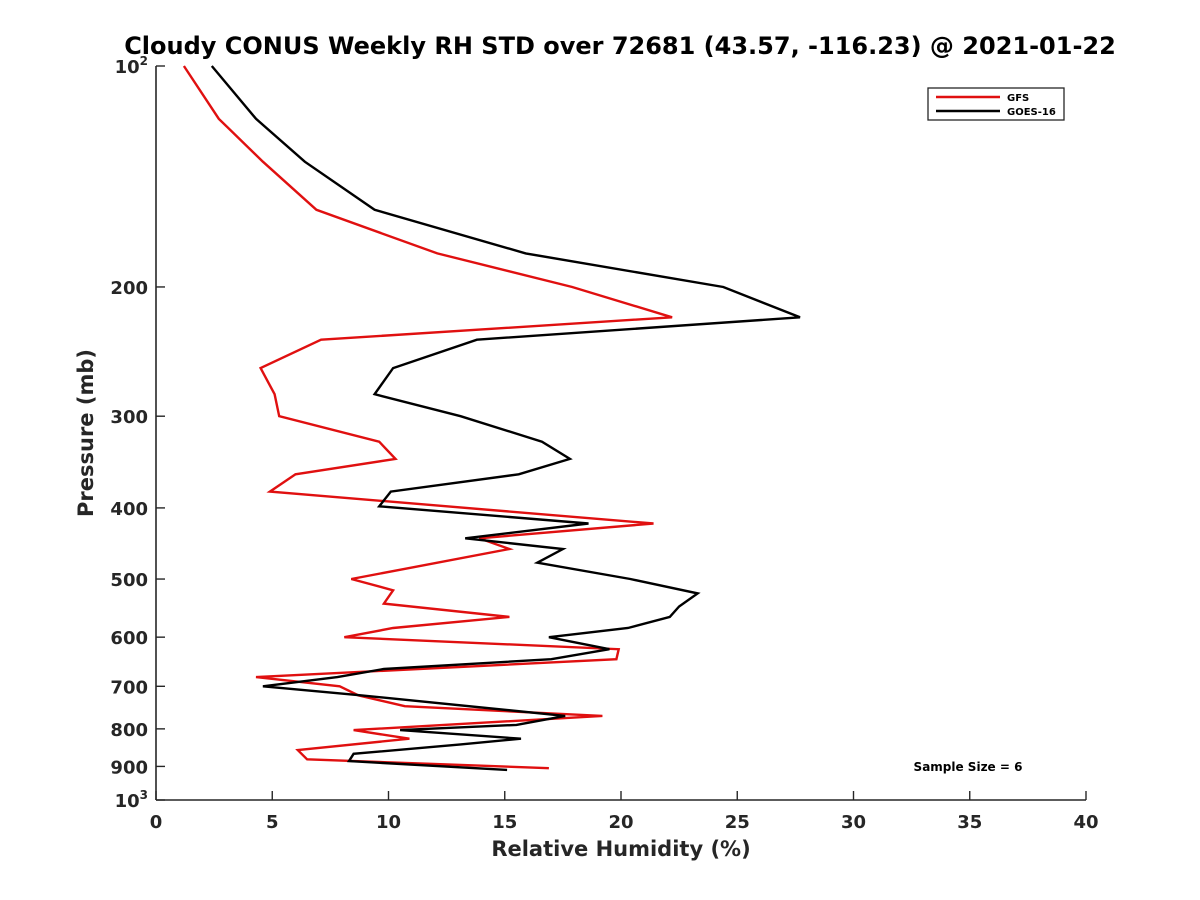 The image size is (1200, 900). I want to click on y-tick-label: 700, so click(129, 687).